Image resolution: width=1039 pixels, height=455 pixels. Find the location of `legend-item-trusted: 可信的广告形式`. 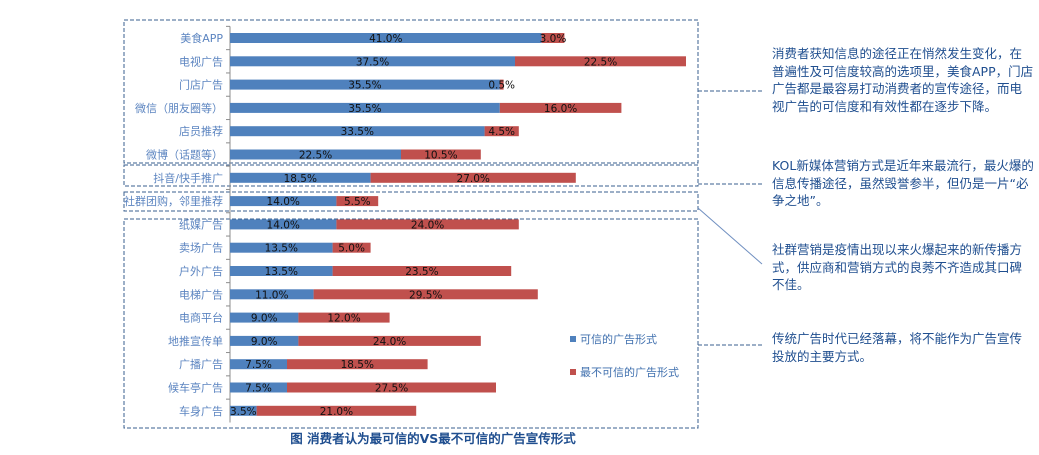

legend-item-trusted: 可信的广告形式 is located at coordinates (613, 339).